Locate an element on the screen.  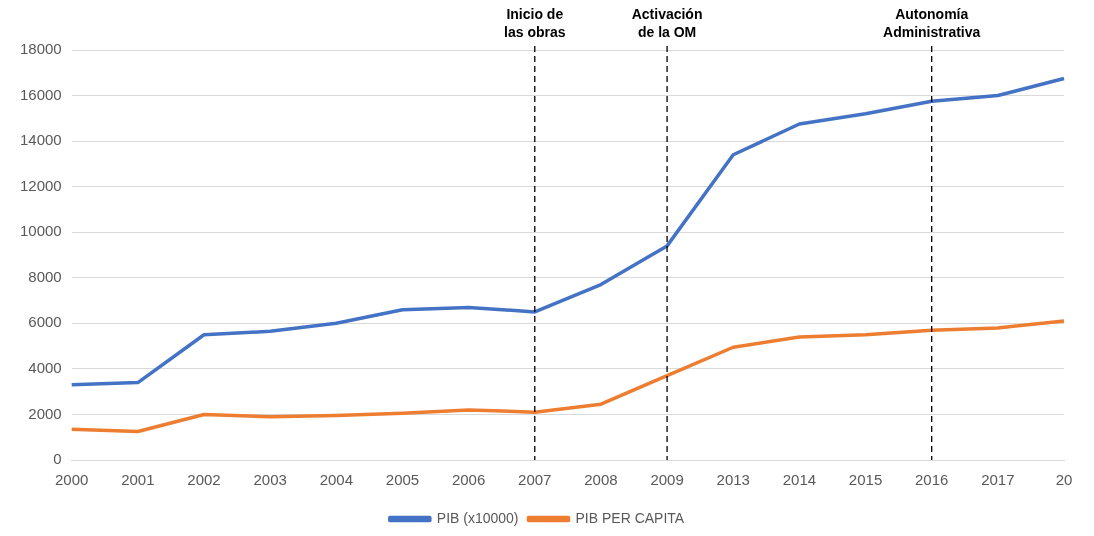
x-tick-label: 2013 is located at coordinates (733, 480).